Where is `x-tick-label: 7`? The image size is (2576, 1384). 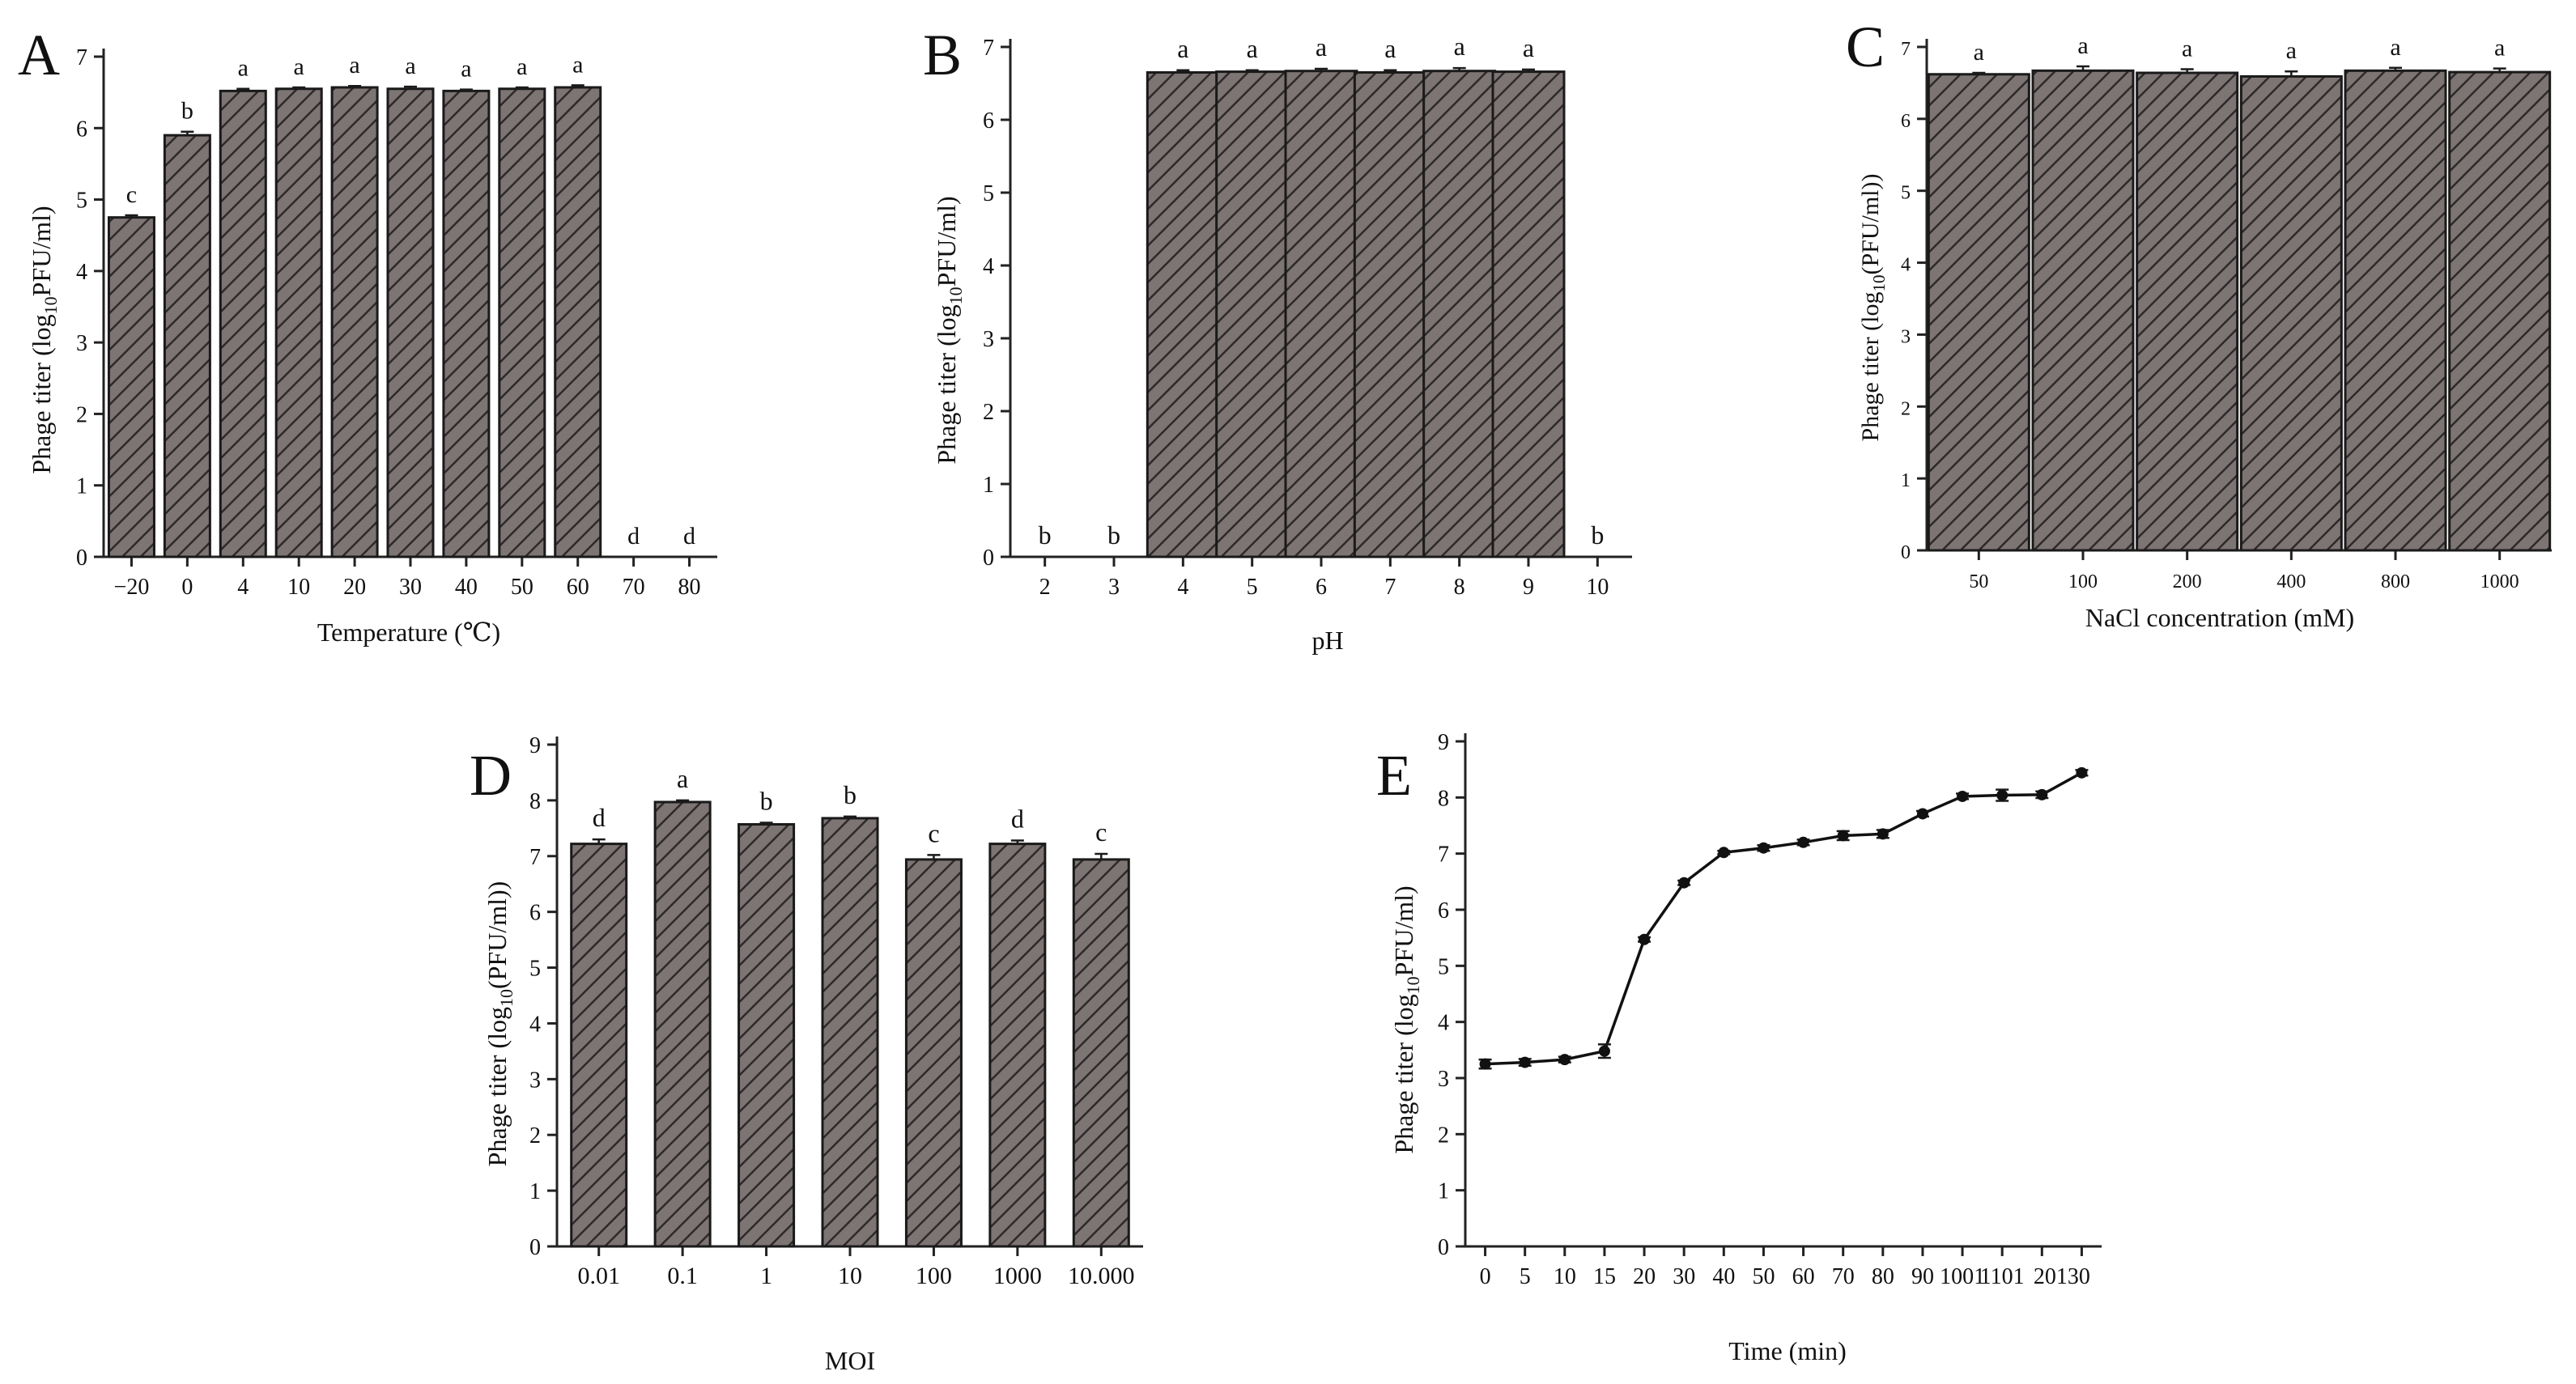
x-tick-label: 7 is located at coordinates (1390, 587).